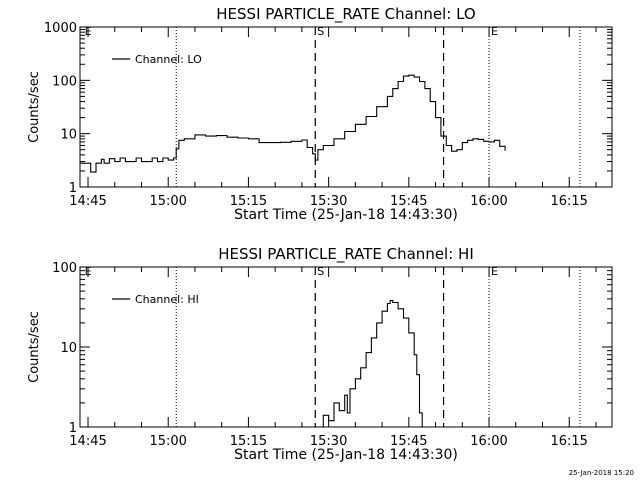 This screenshot has height=480, width=640. Describe the element at coordinates (168, 59) in the screenshot. I see `legend-label: Channel: LO` at that location.